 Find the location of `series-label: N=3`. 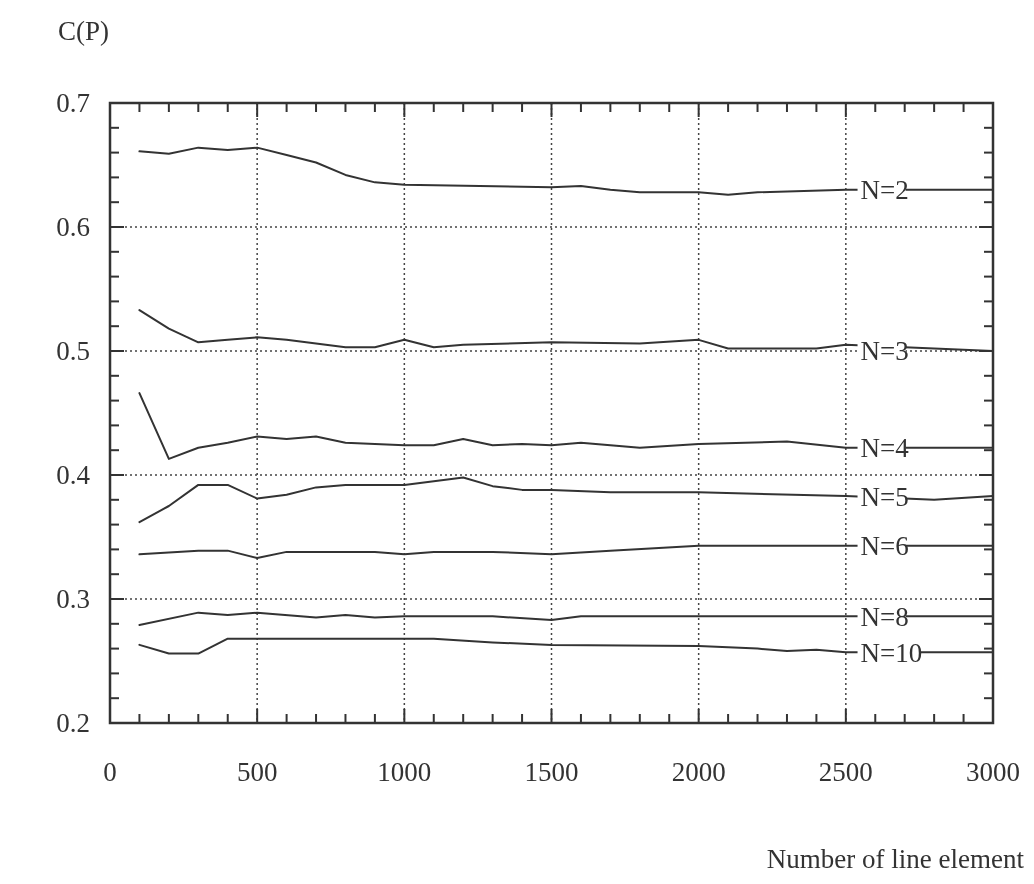

series-label: N=3 is located at coordinates (884, 351).